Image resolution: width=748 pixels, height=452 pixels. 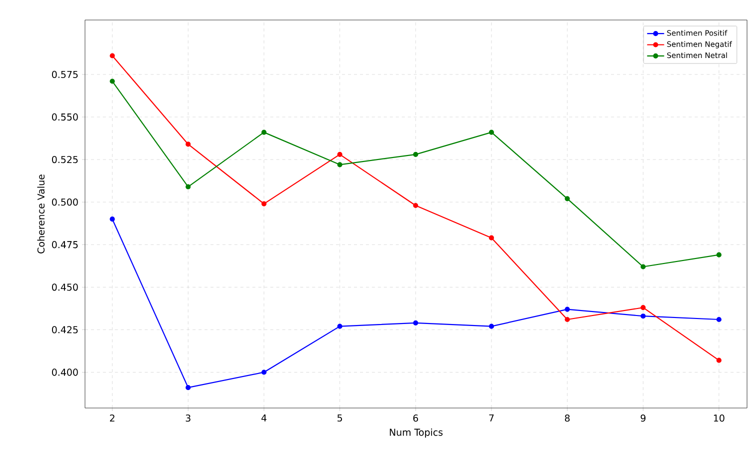 I want to click on x-tick-label: 3, so click(x=188, y=418).